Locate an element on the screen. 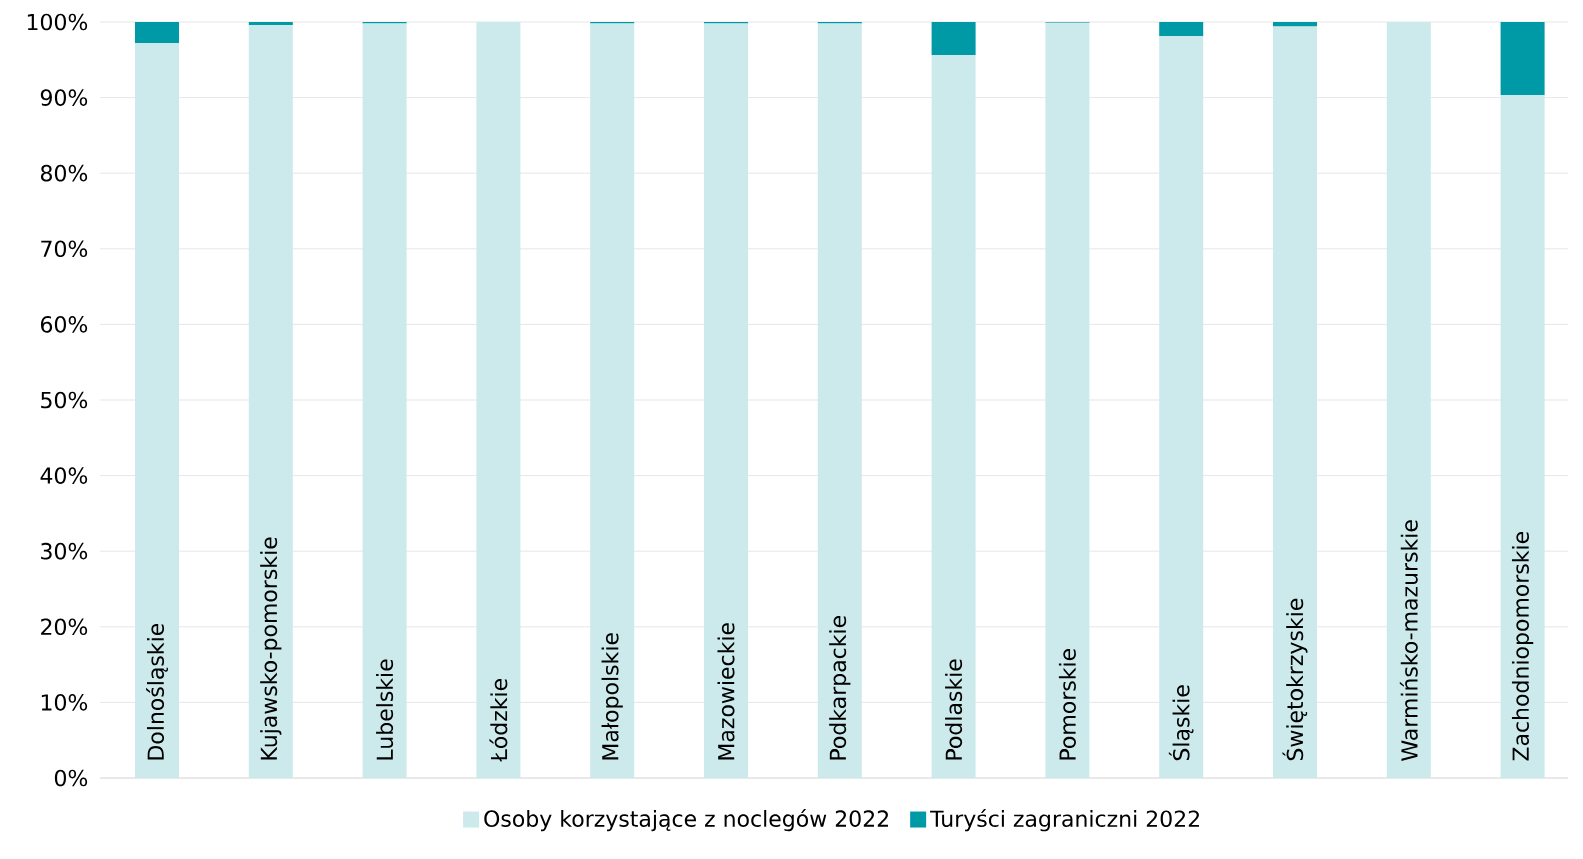  y-tick-label: 70% is located at coordinates (64, 249).